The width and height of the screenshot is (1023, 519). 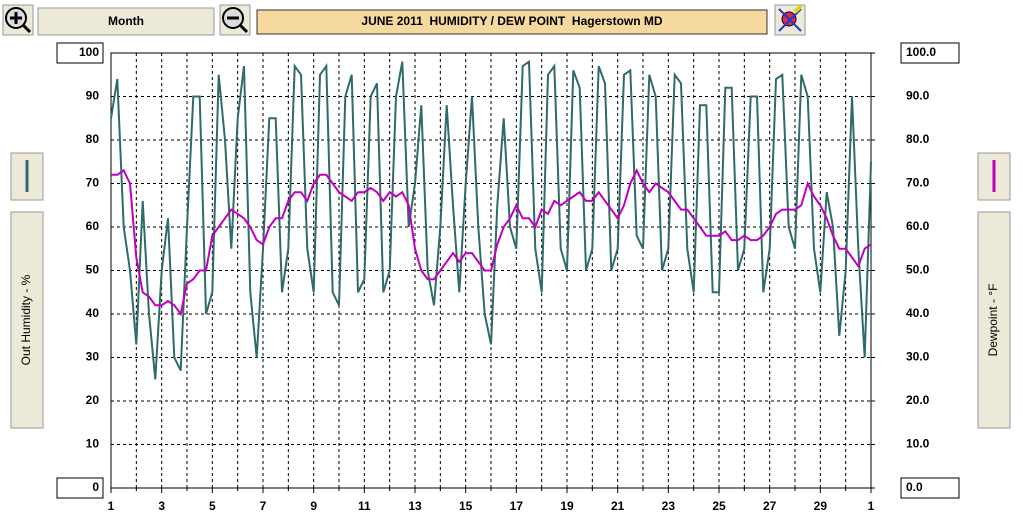 What do you see at coordinates (93, 139) in the screenshot?
I see `y-tick-label: 80` at bounding box center [93, 139].